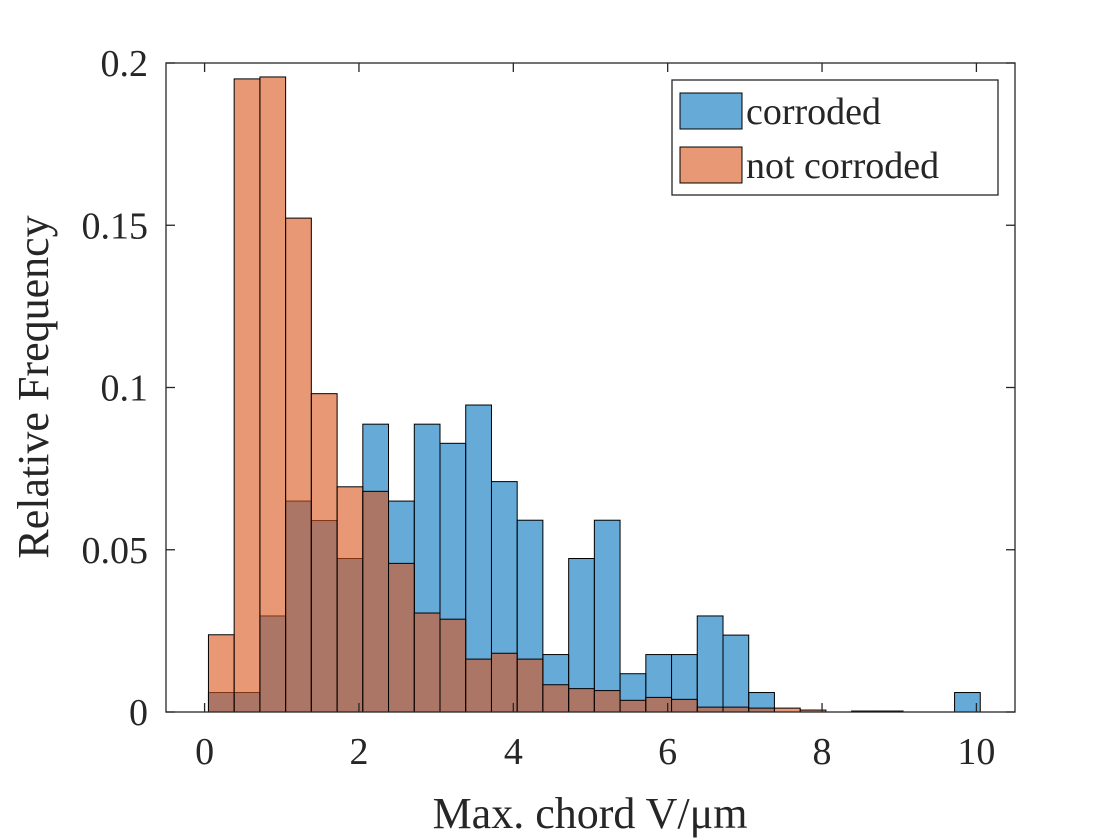 This screenshot has height=840, width=1120. Describe the element at coordinates (138, 713) in the screenshot. I see `y-tick-label: 0` at that location.